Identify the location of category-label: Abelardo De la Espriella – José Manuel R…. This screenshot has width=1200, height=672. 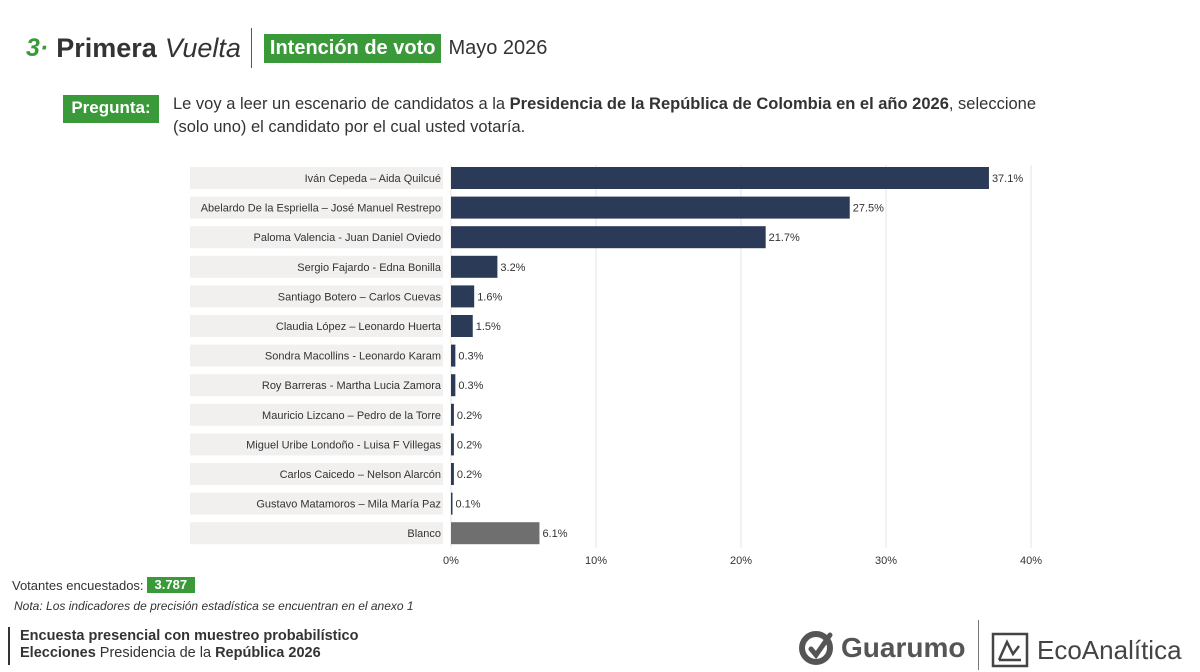
(321, 209).